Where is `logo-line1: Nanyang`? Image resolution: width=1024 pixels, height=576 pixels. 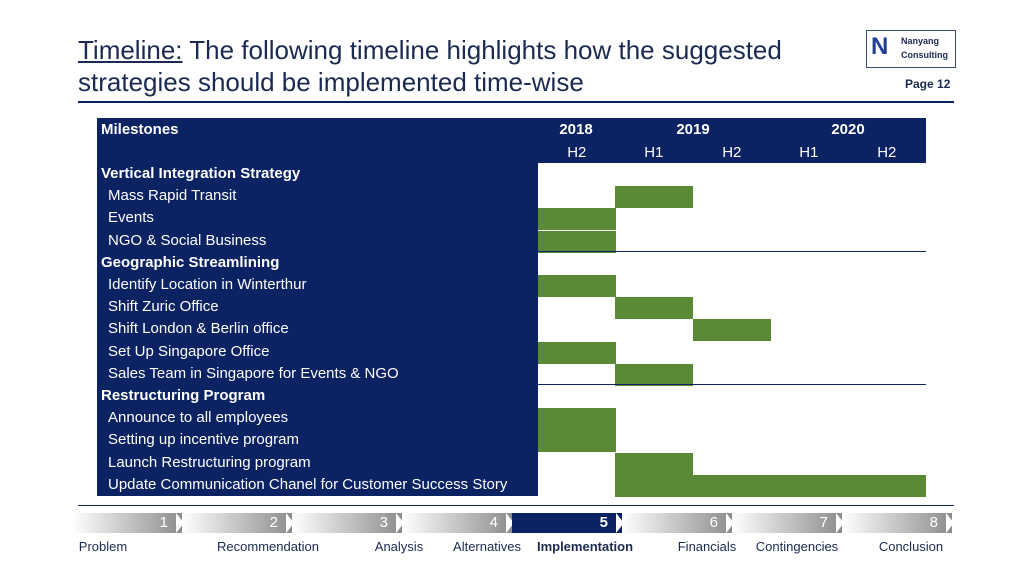
logo-line1: Nanyang is located at coordinates (920, 41).